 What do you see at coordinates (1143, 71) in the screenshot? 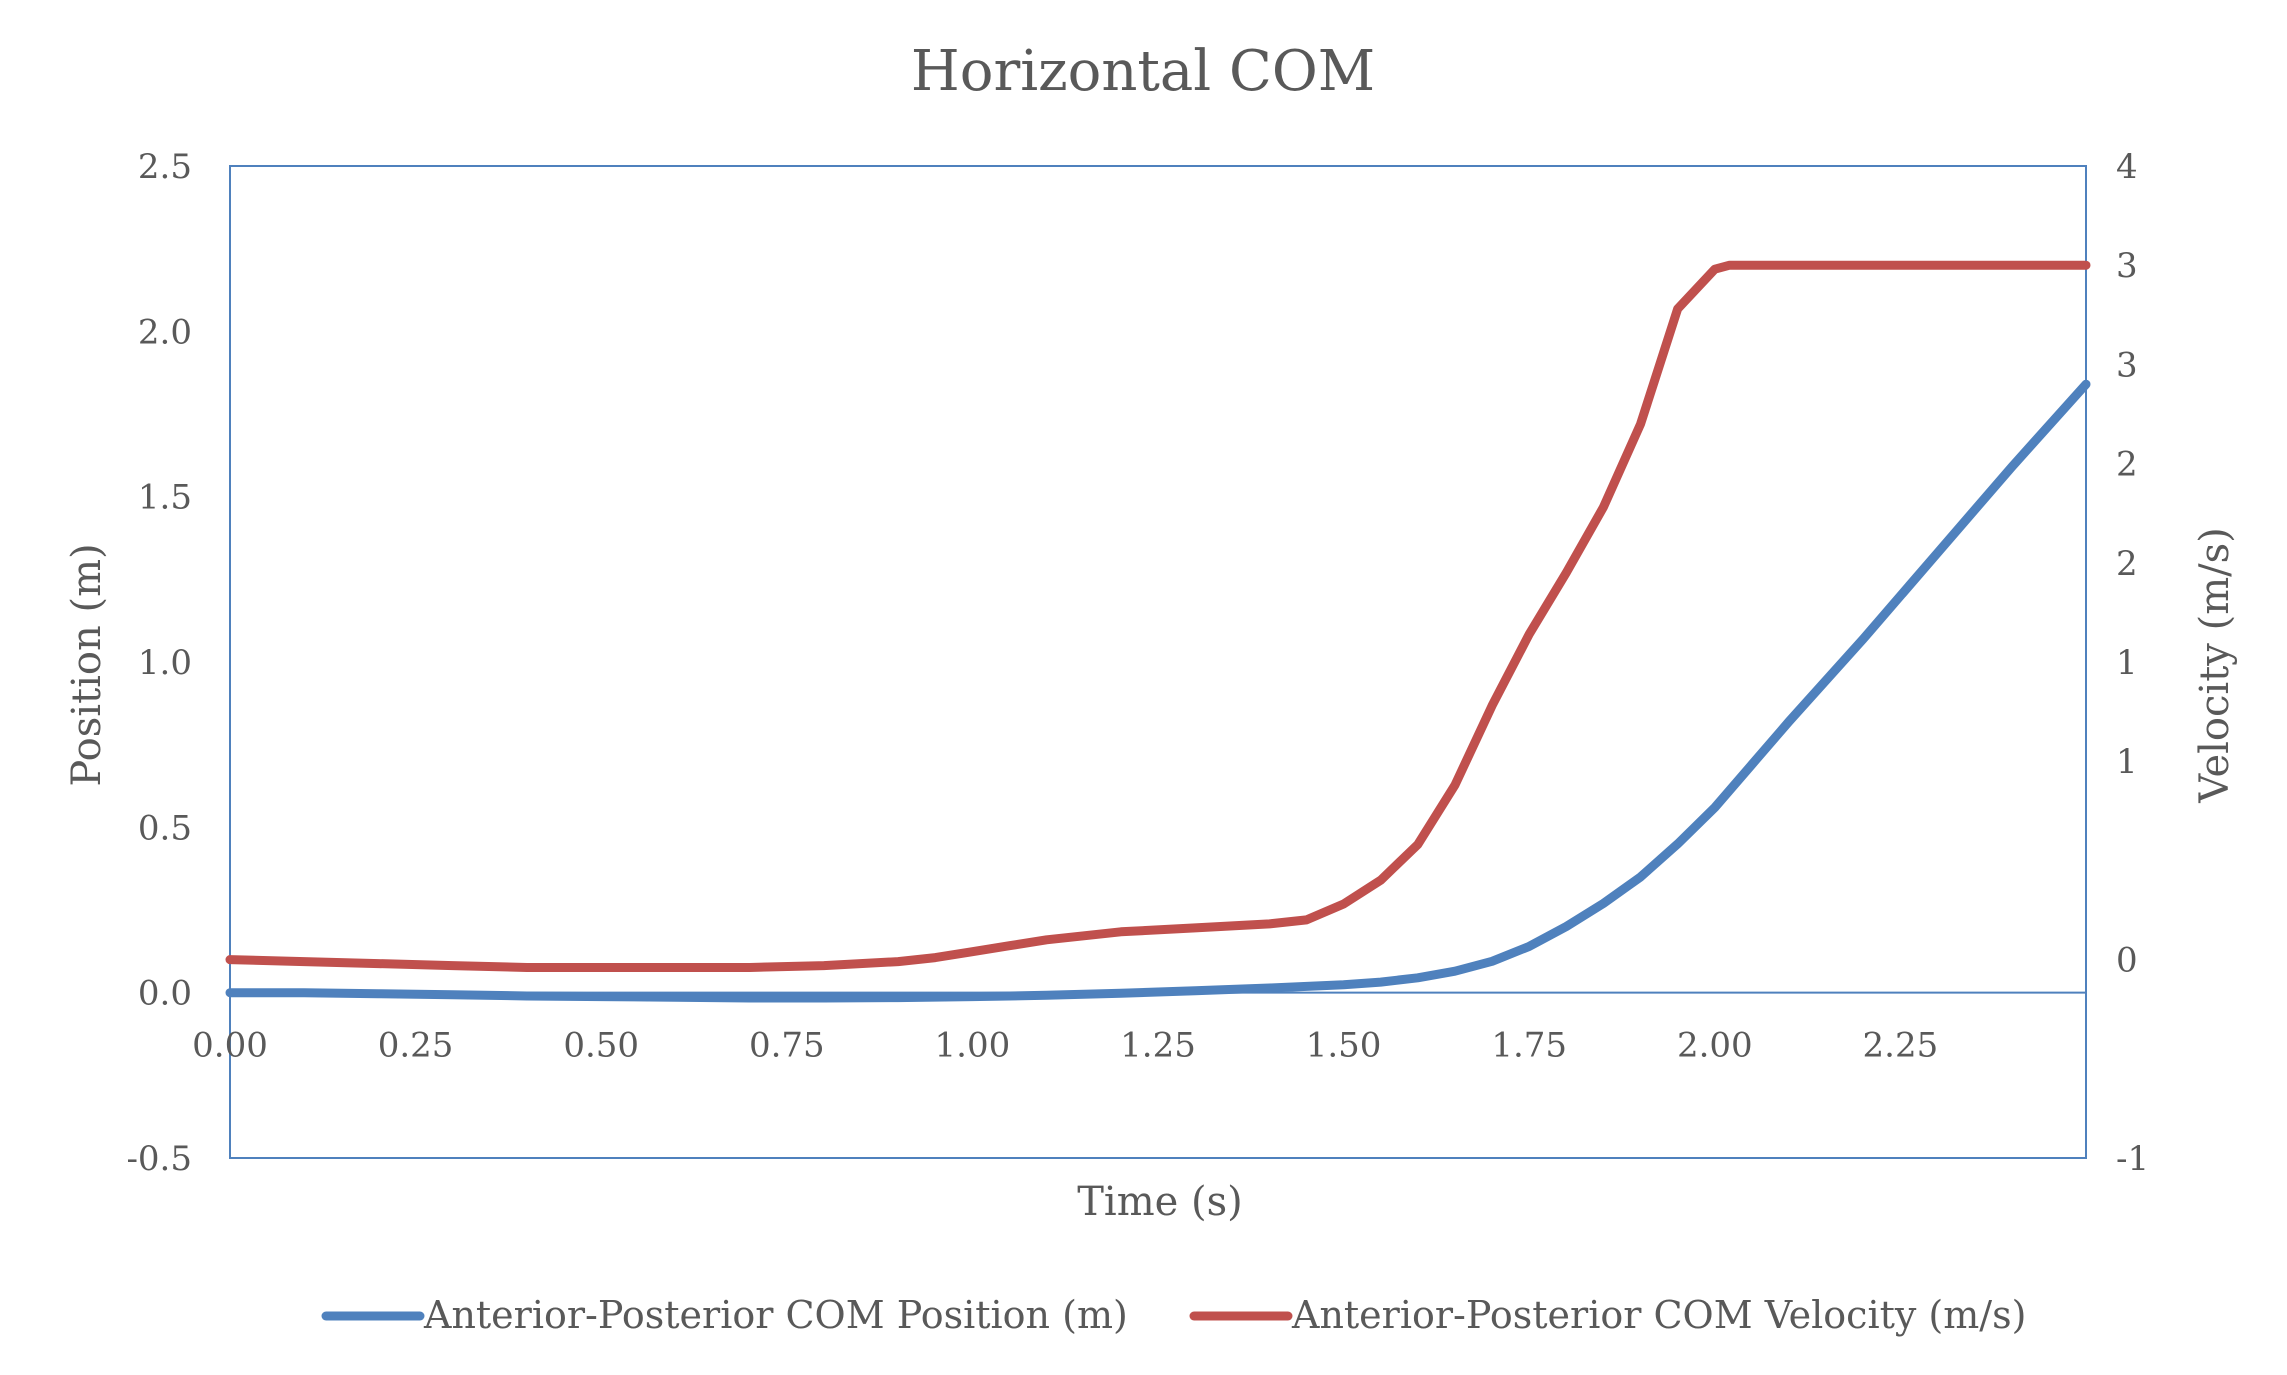
I see `chart-title: Horizontal COM` at bounding box center [1143, 71].